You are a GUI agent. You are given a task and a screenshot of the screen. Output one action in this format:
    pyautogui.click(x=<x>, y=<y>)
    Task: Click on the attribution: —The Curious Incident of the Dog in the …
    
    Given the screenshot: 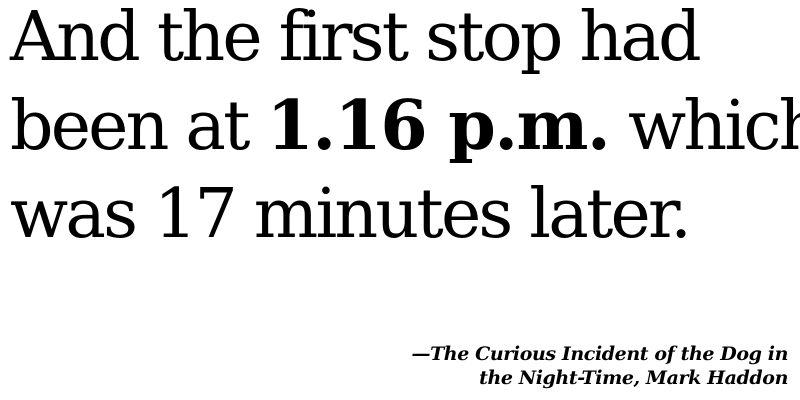 What is the action you would take?
    pyautogui.click(x=599, y=366)
    